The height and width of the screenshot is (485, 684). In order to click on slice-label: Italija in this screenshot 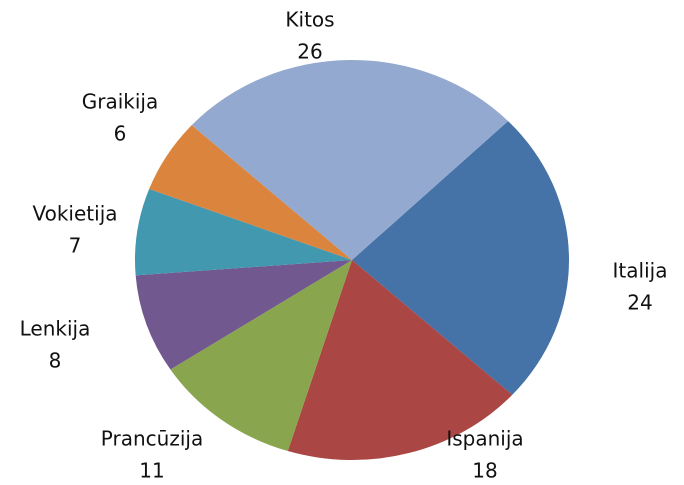, I will do `click(640, 271)`.